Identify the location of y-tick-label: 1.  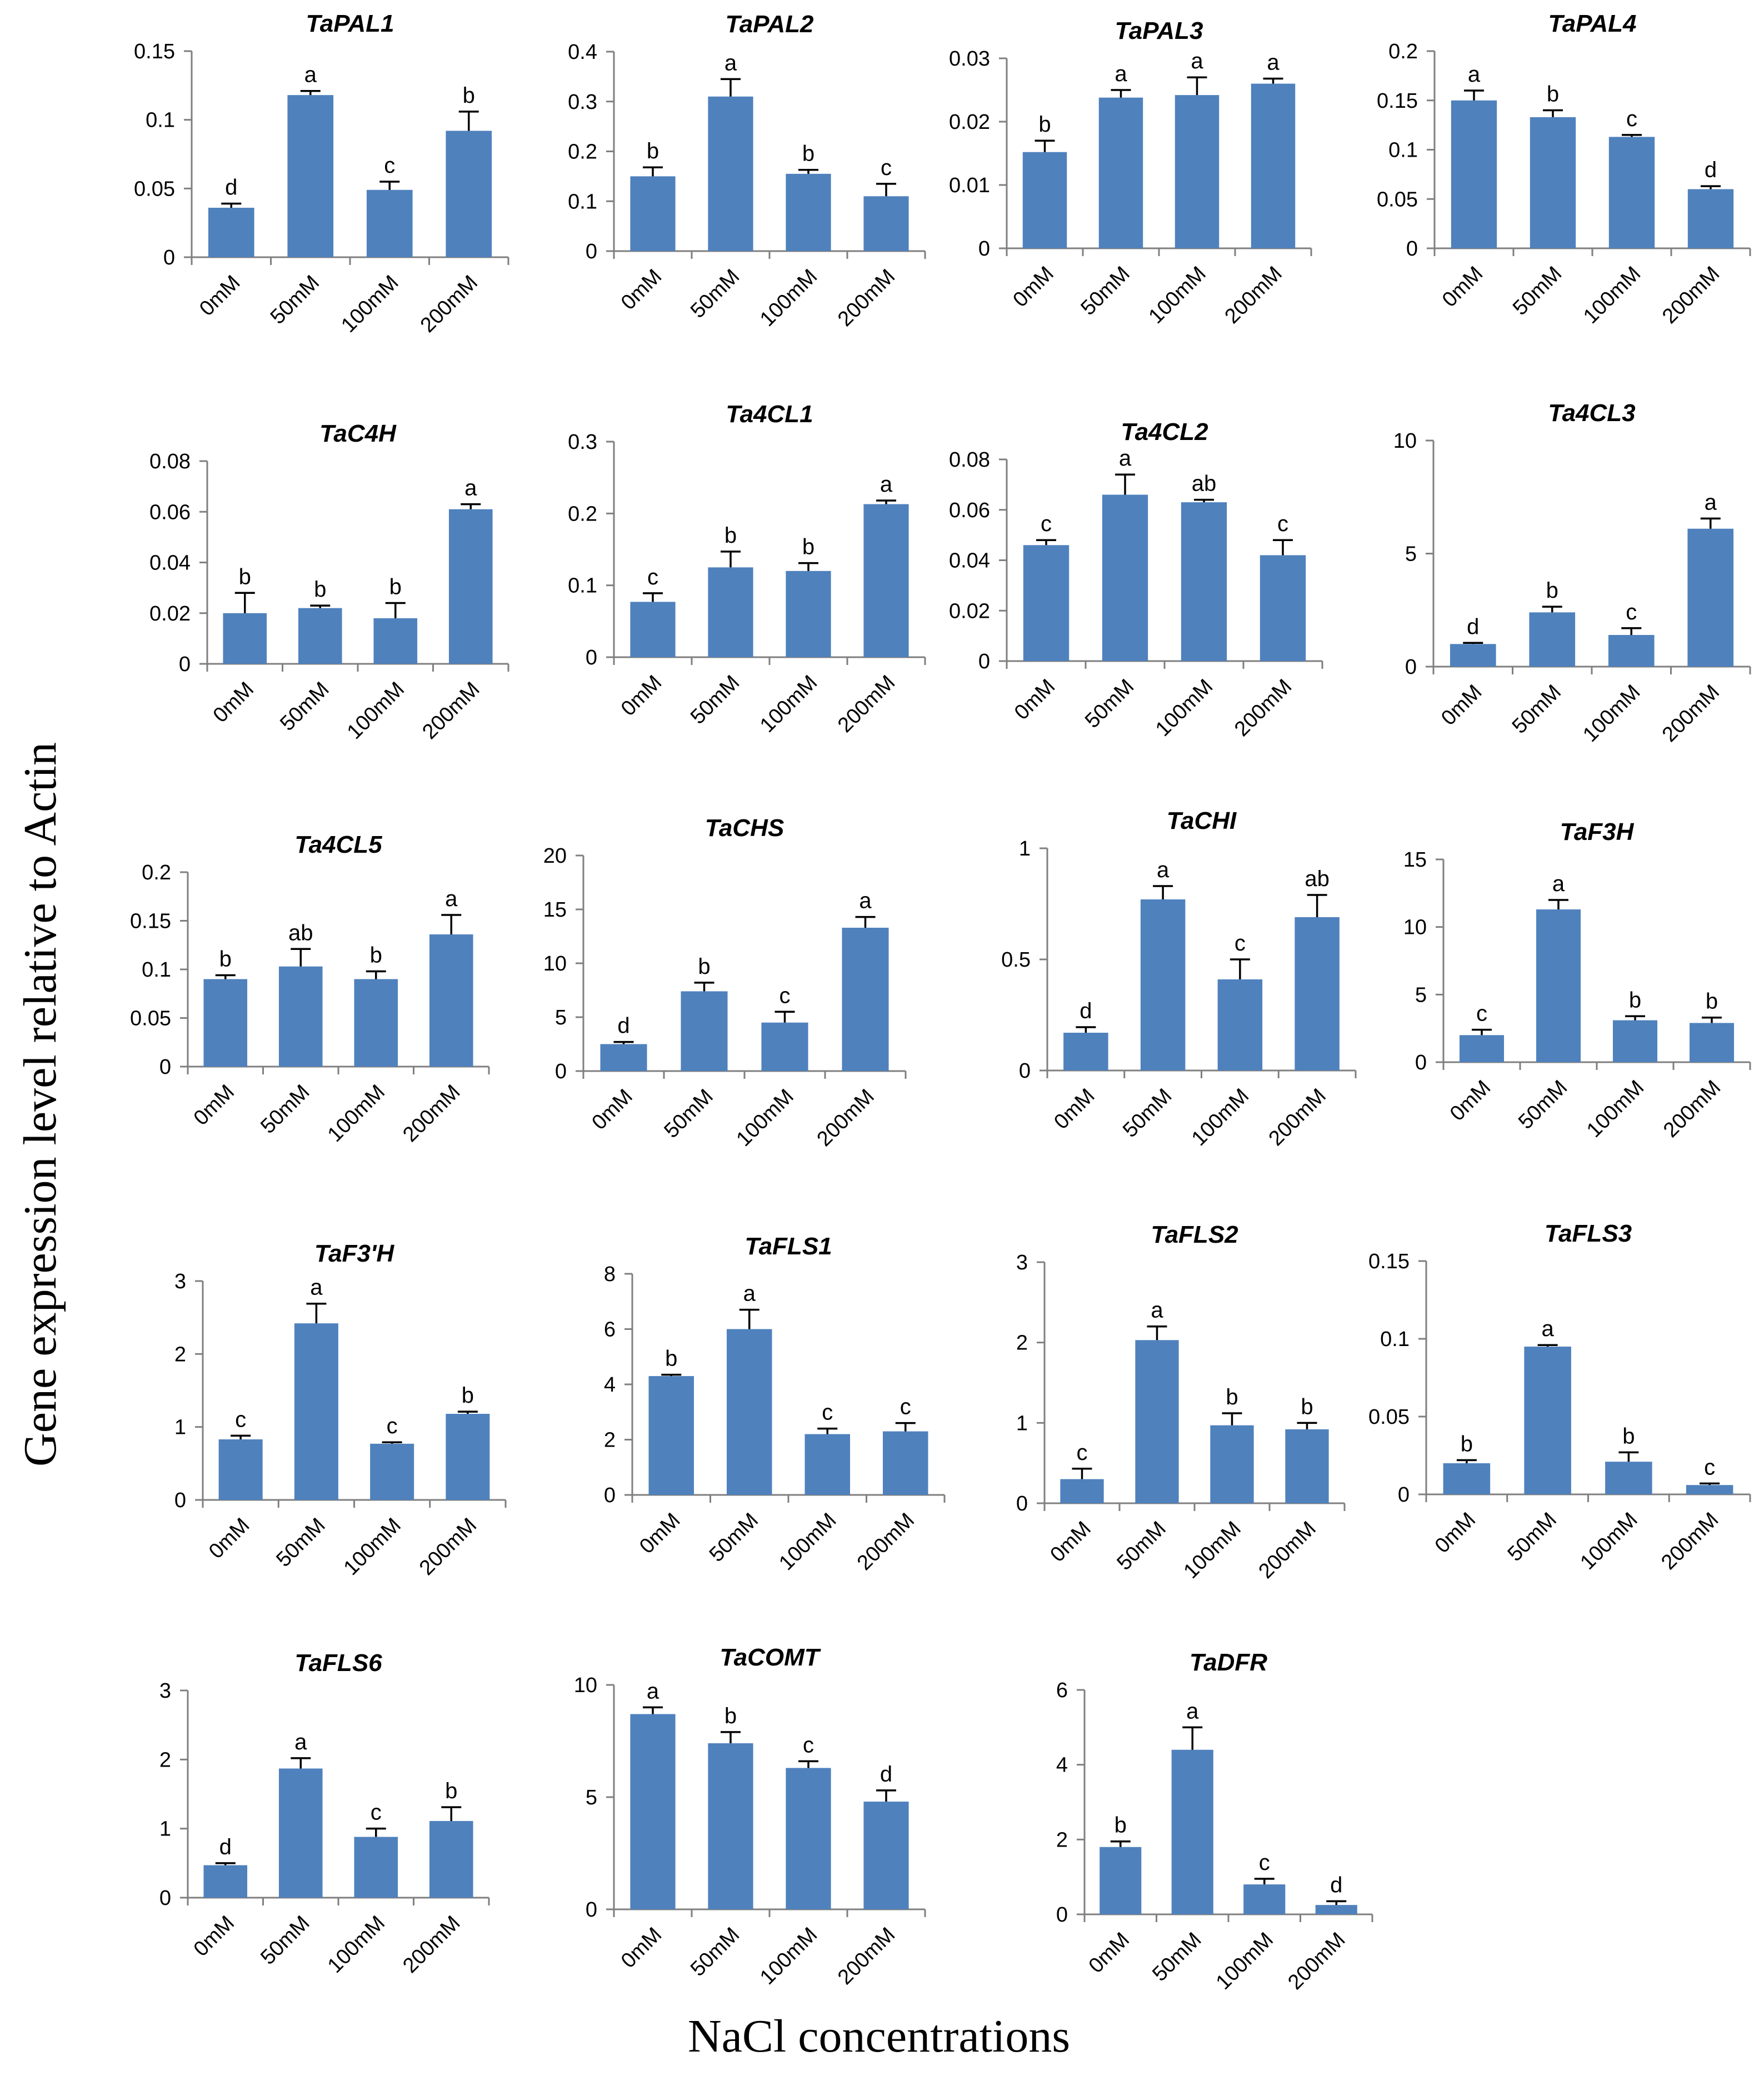
(1022, 1423).